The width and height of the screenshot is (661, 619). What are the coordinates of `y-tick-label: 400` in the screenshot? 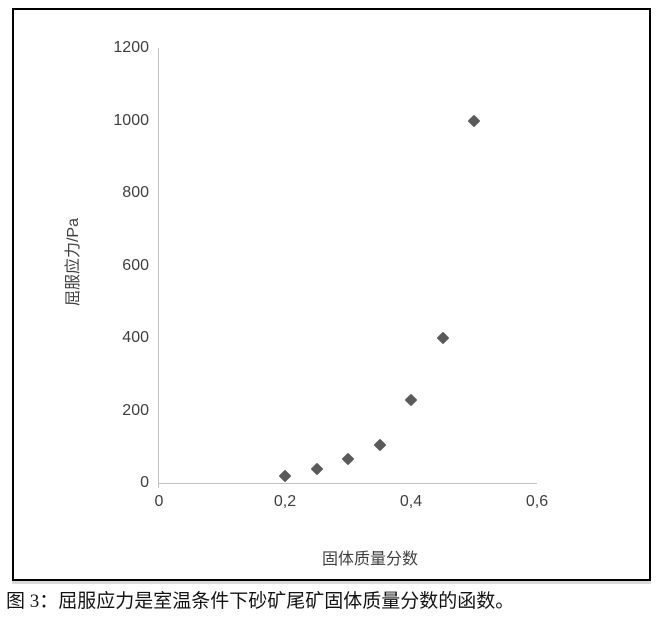 It's located at (135, 337).